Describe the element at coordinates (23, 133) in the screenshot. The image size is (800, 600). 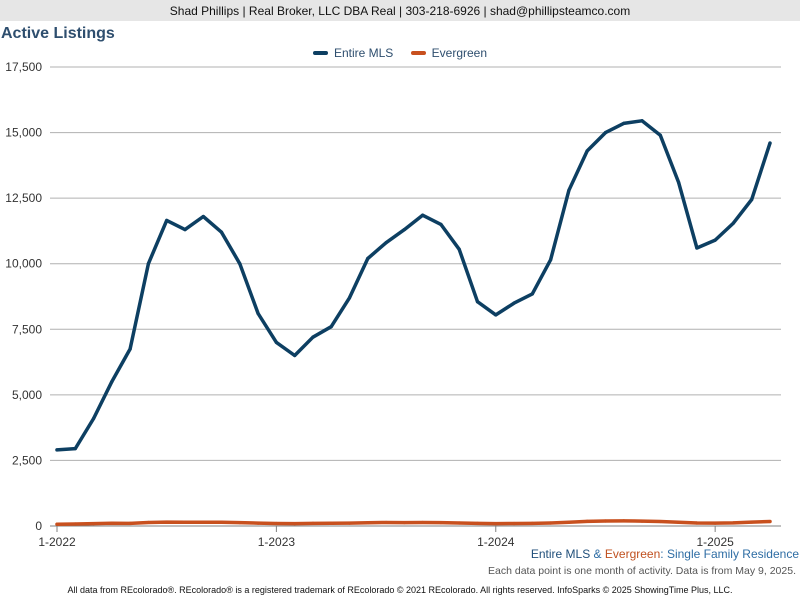
I see `y-tick-label: 15,000` at that location.